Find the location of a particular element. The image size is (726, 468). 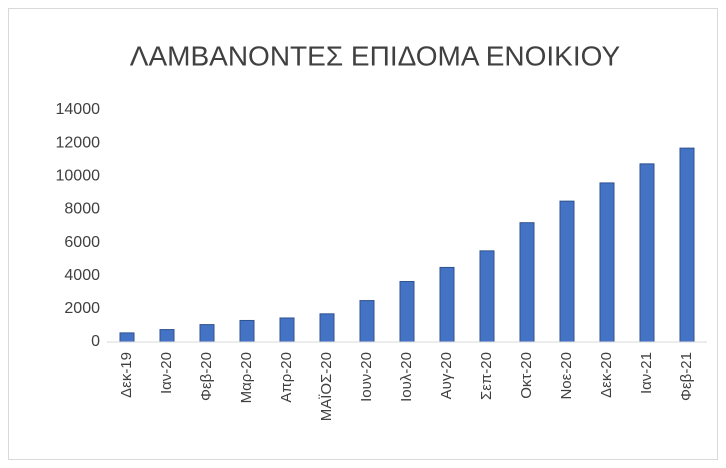

x-tick-label: Ιουν-20 is located at coordinates (366, 377).